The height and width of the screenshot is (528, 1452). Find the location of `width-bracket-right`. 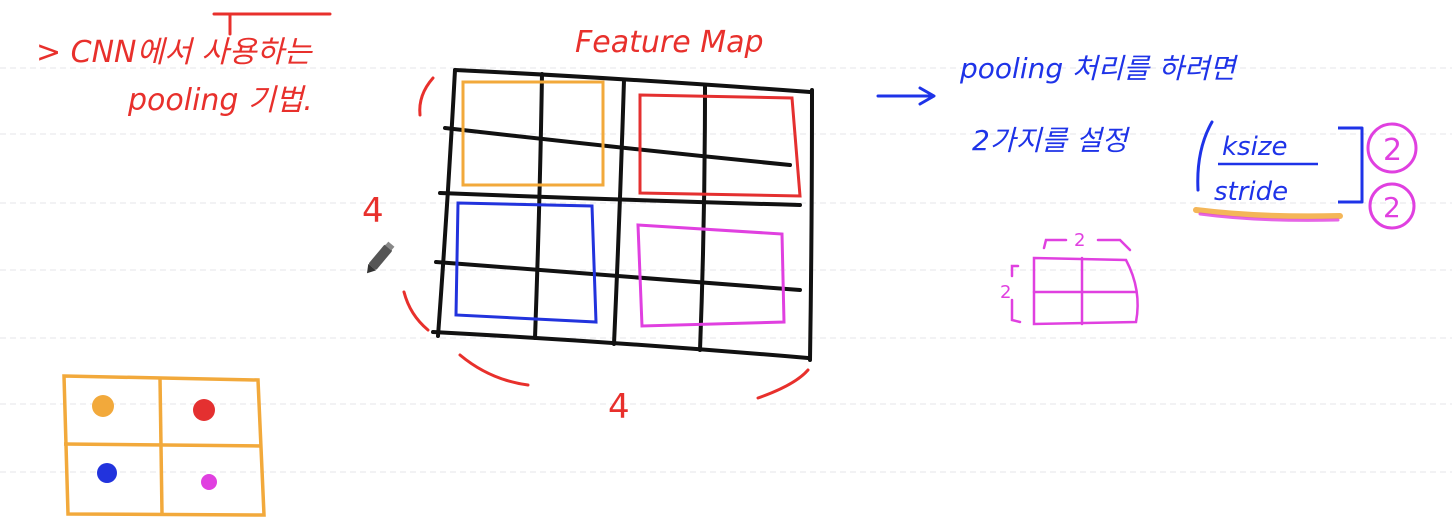

width-bracket-right is located at coordinates (783, 384).